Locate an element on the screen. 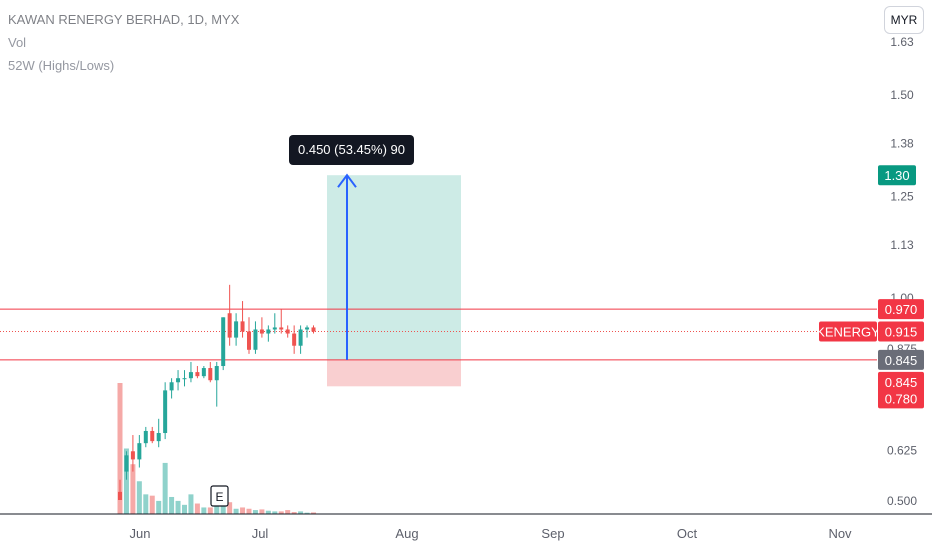 Image resolution: width=932 pixels, height=550 pixels. earnings-marker: E is located at coordinates (219, 496).